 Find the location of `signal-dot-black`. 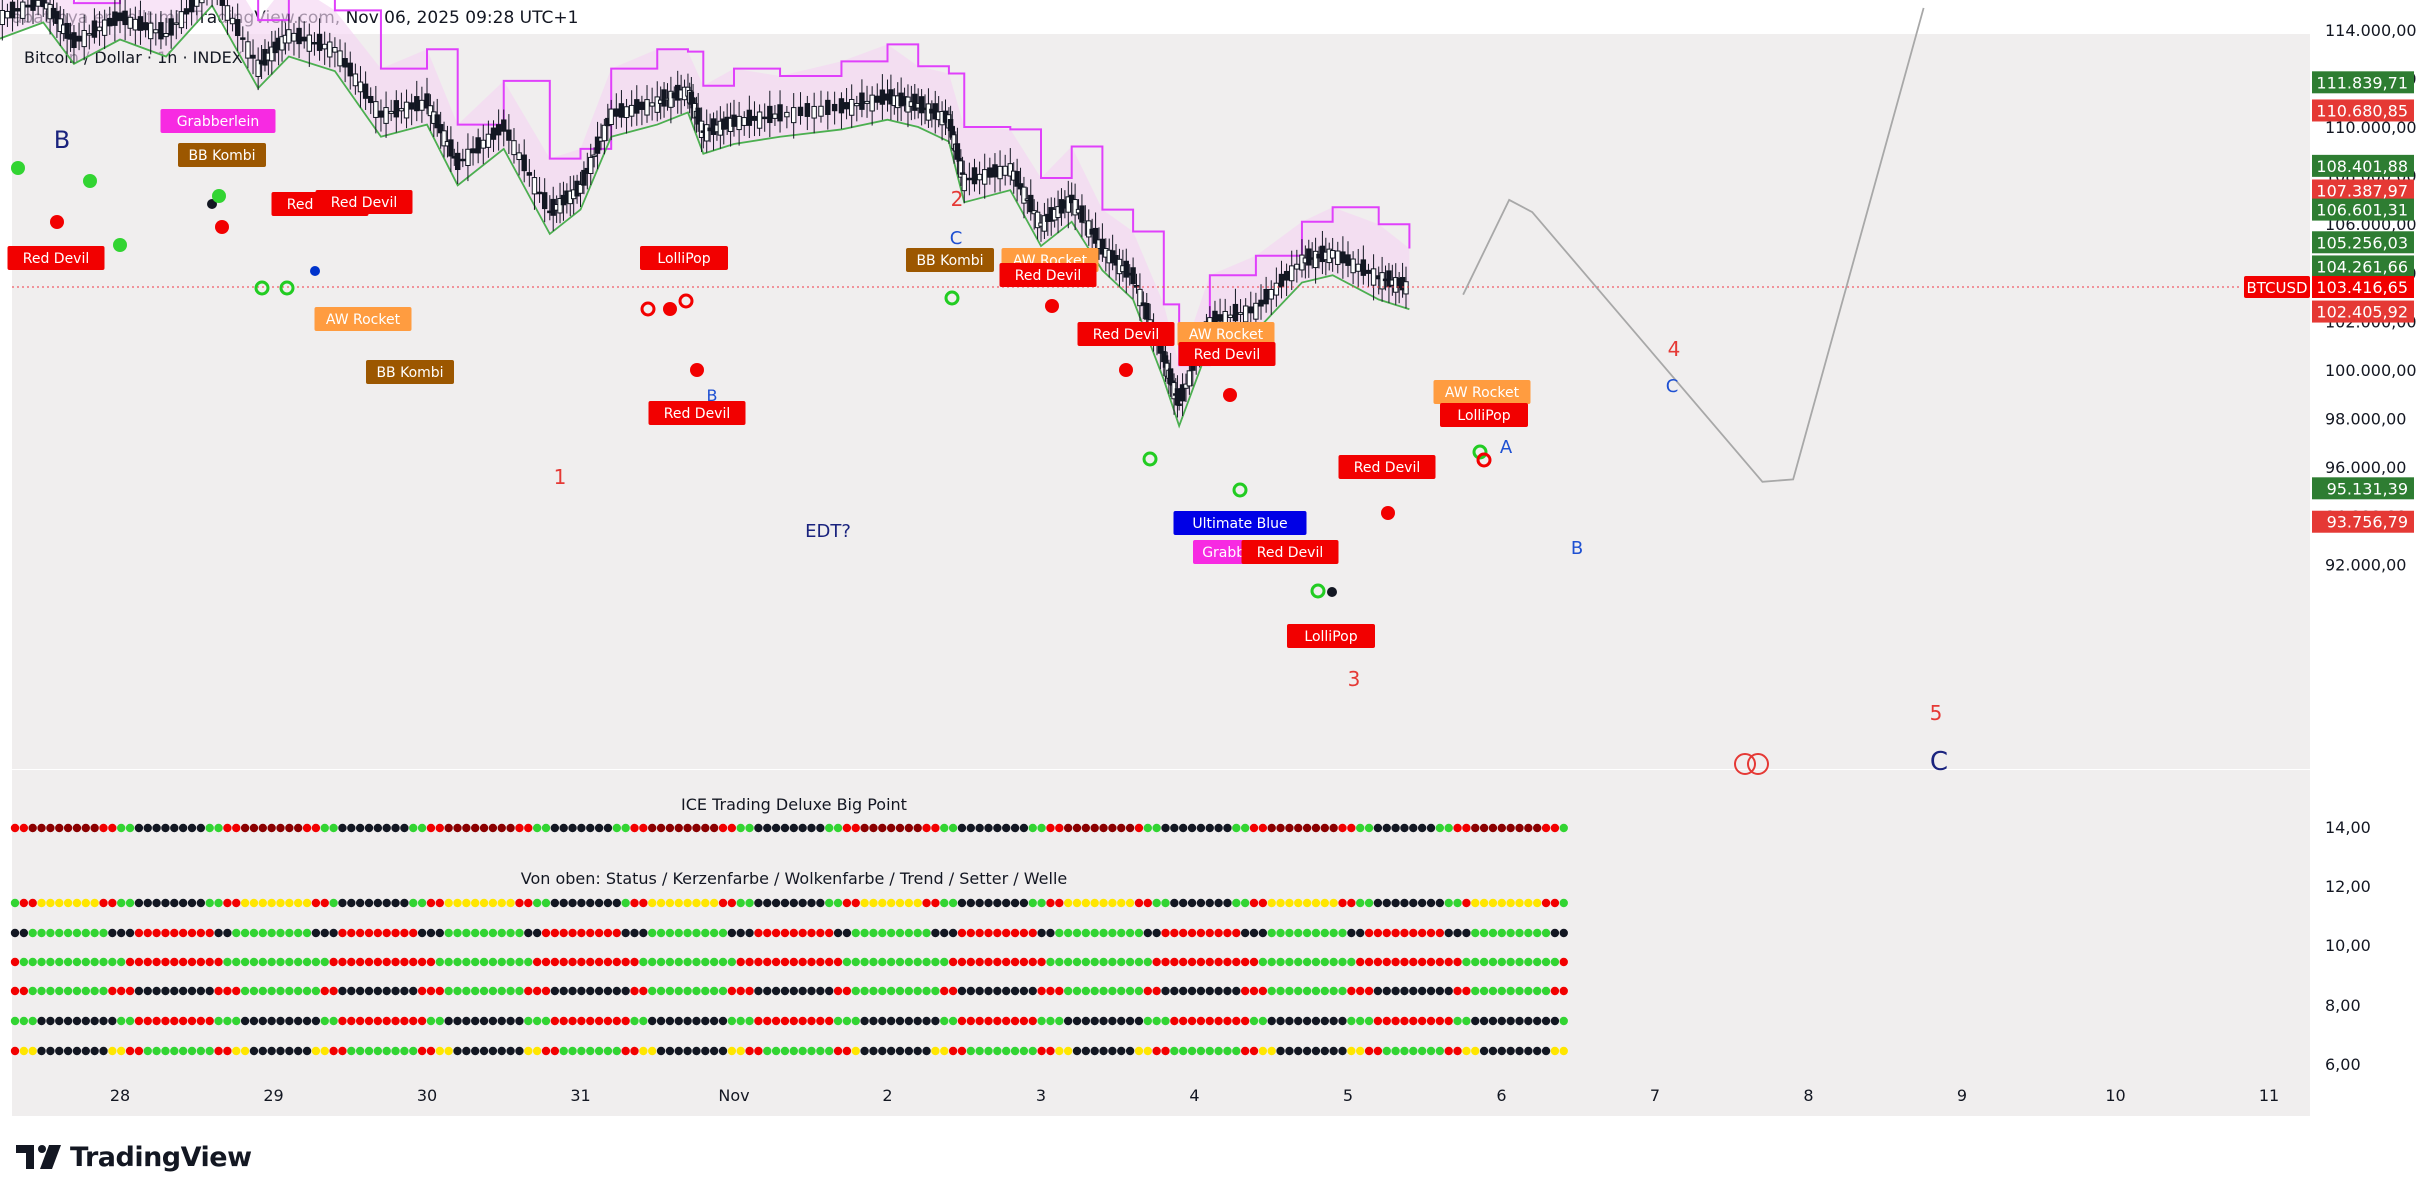

signal-dot-black is located at coordinates (212, 204).